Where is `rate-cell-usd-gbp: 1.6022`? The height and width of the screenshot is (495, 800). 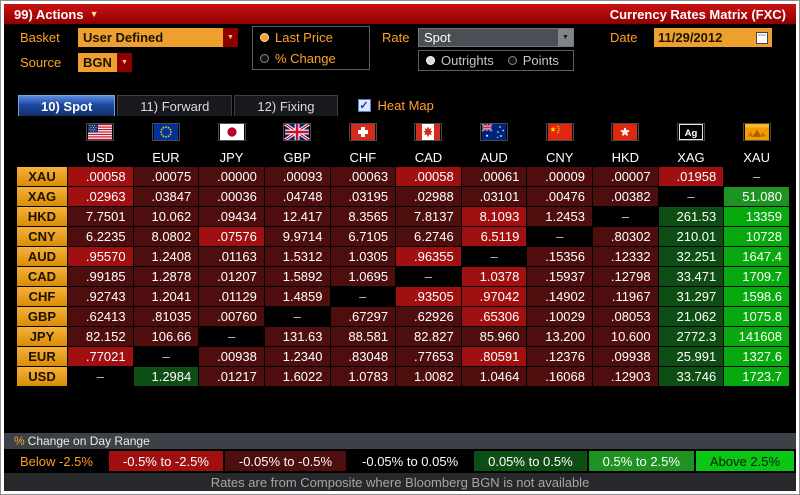 rate-cell-usd-gbp: 1.6022 is located at coordinates (297, 376).